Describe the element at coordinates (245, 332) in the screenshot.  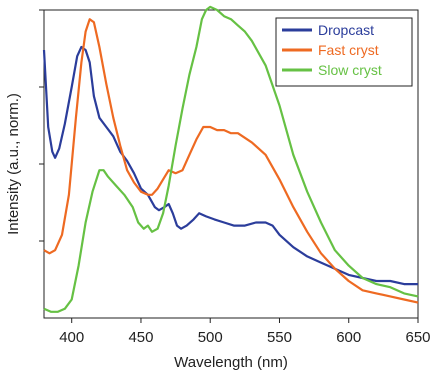
I see `x-axis-ticks: 400 450 500 550 600 650` at that location.